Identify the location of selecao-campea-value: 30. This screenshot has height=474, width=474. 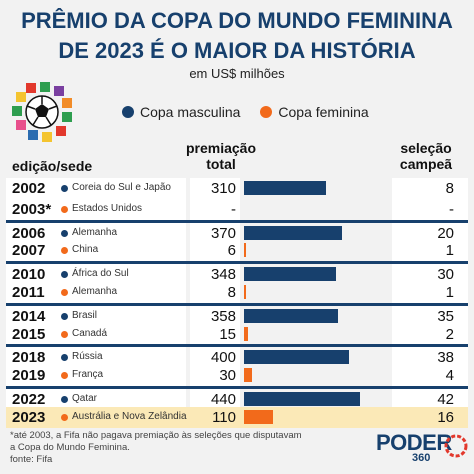
(445, 275).